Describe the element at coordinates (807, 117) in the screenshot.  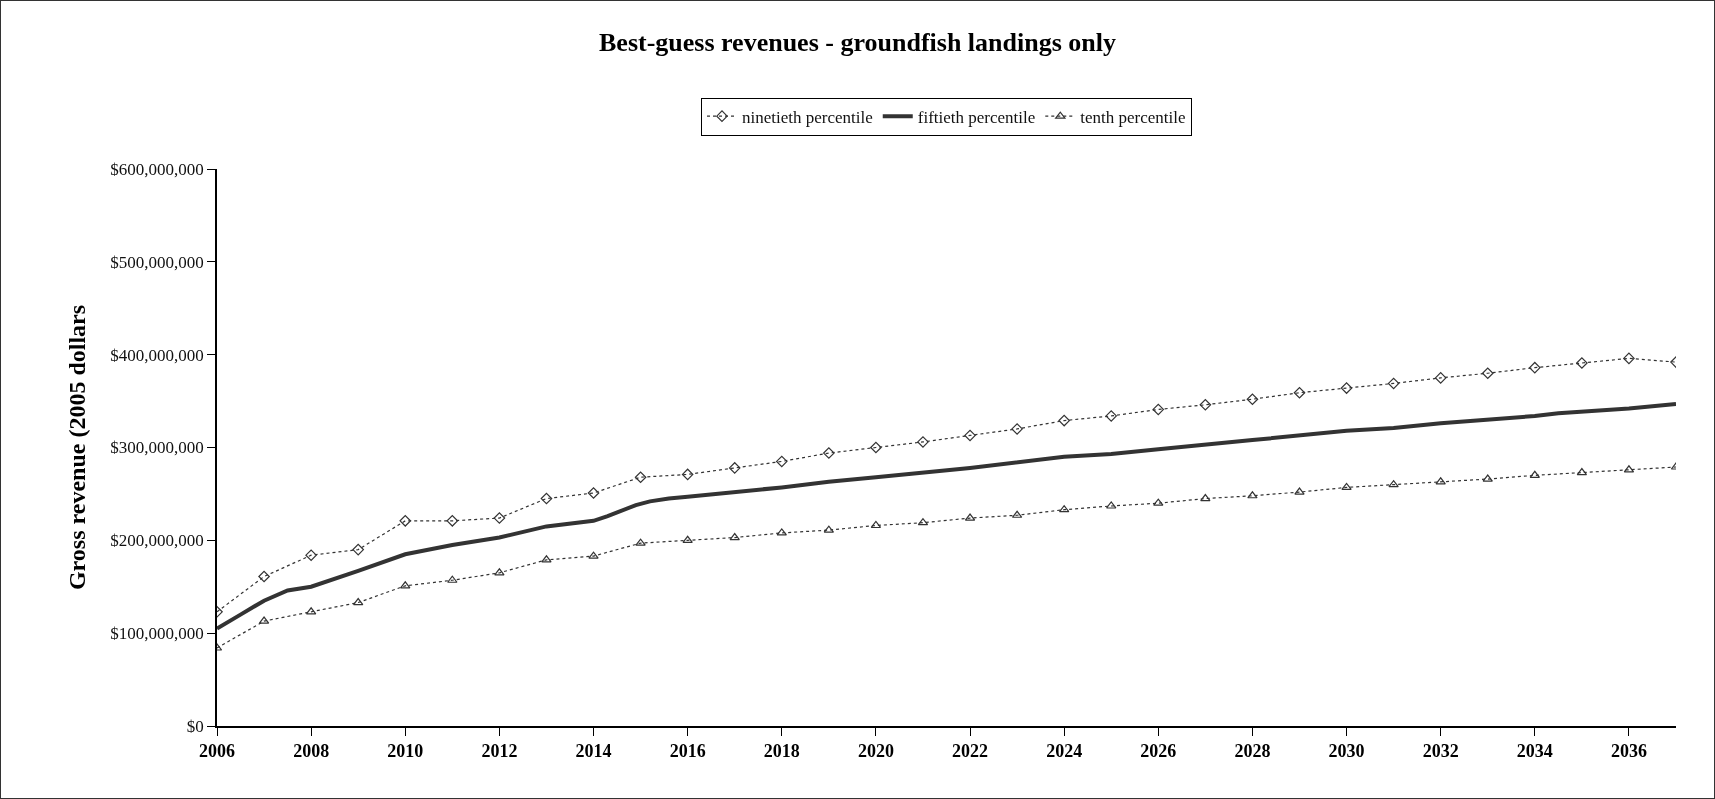
I see `legend-label: ninetieth percentile` at that location.